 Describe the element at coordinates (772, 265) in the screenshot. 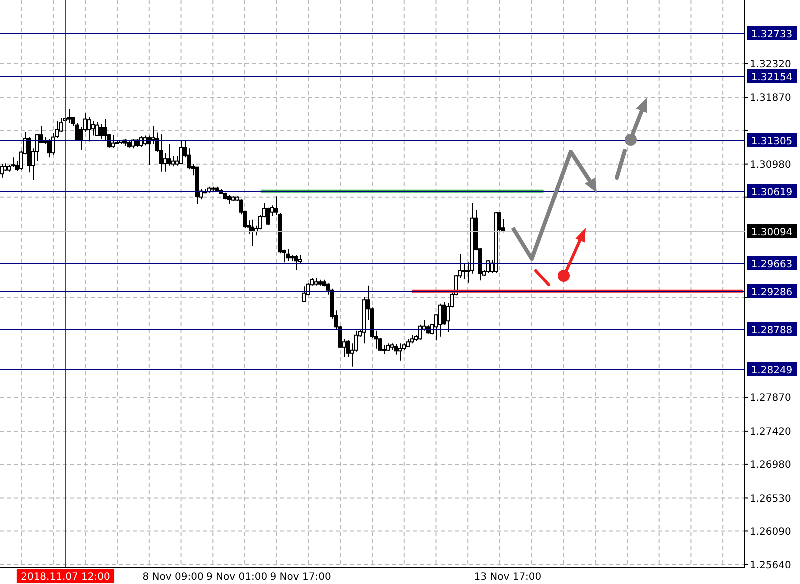

I see `ref-line-label: 1.29663` at that location.